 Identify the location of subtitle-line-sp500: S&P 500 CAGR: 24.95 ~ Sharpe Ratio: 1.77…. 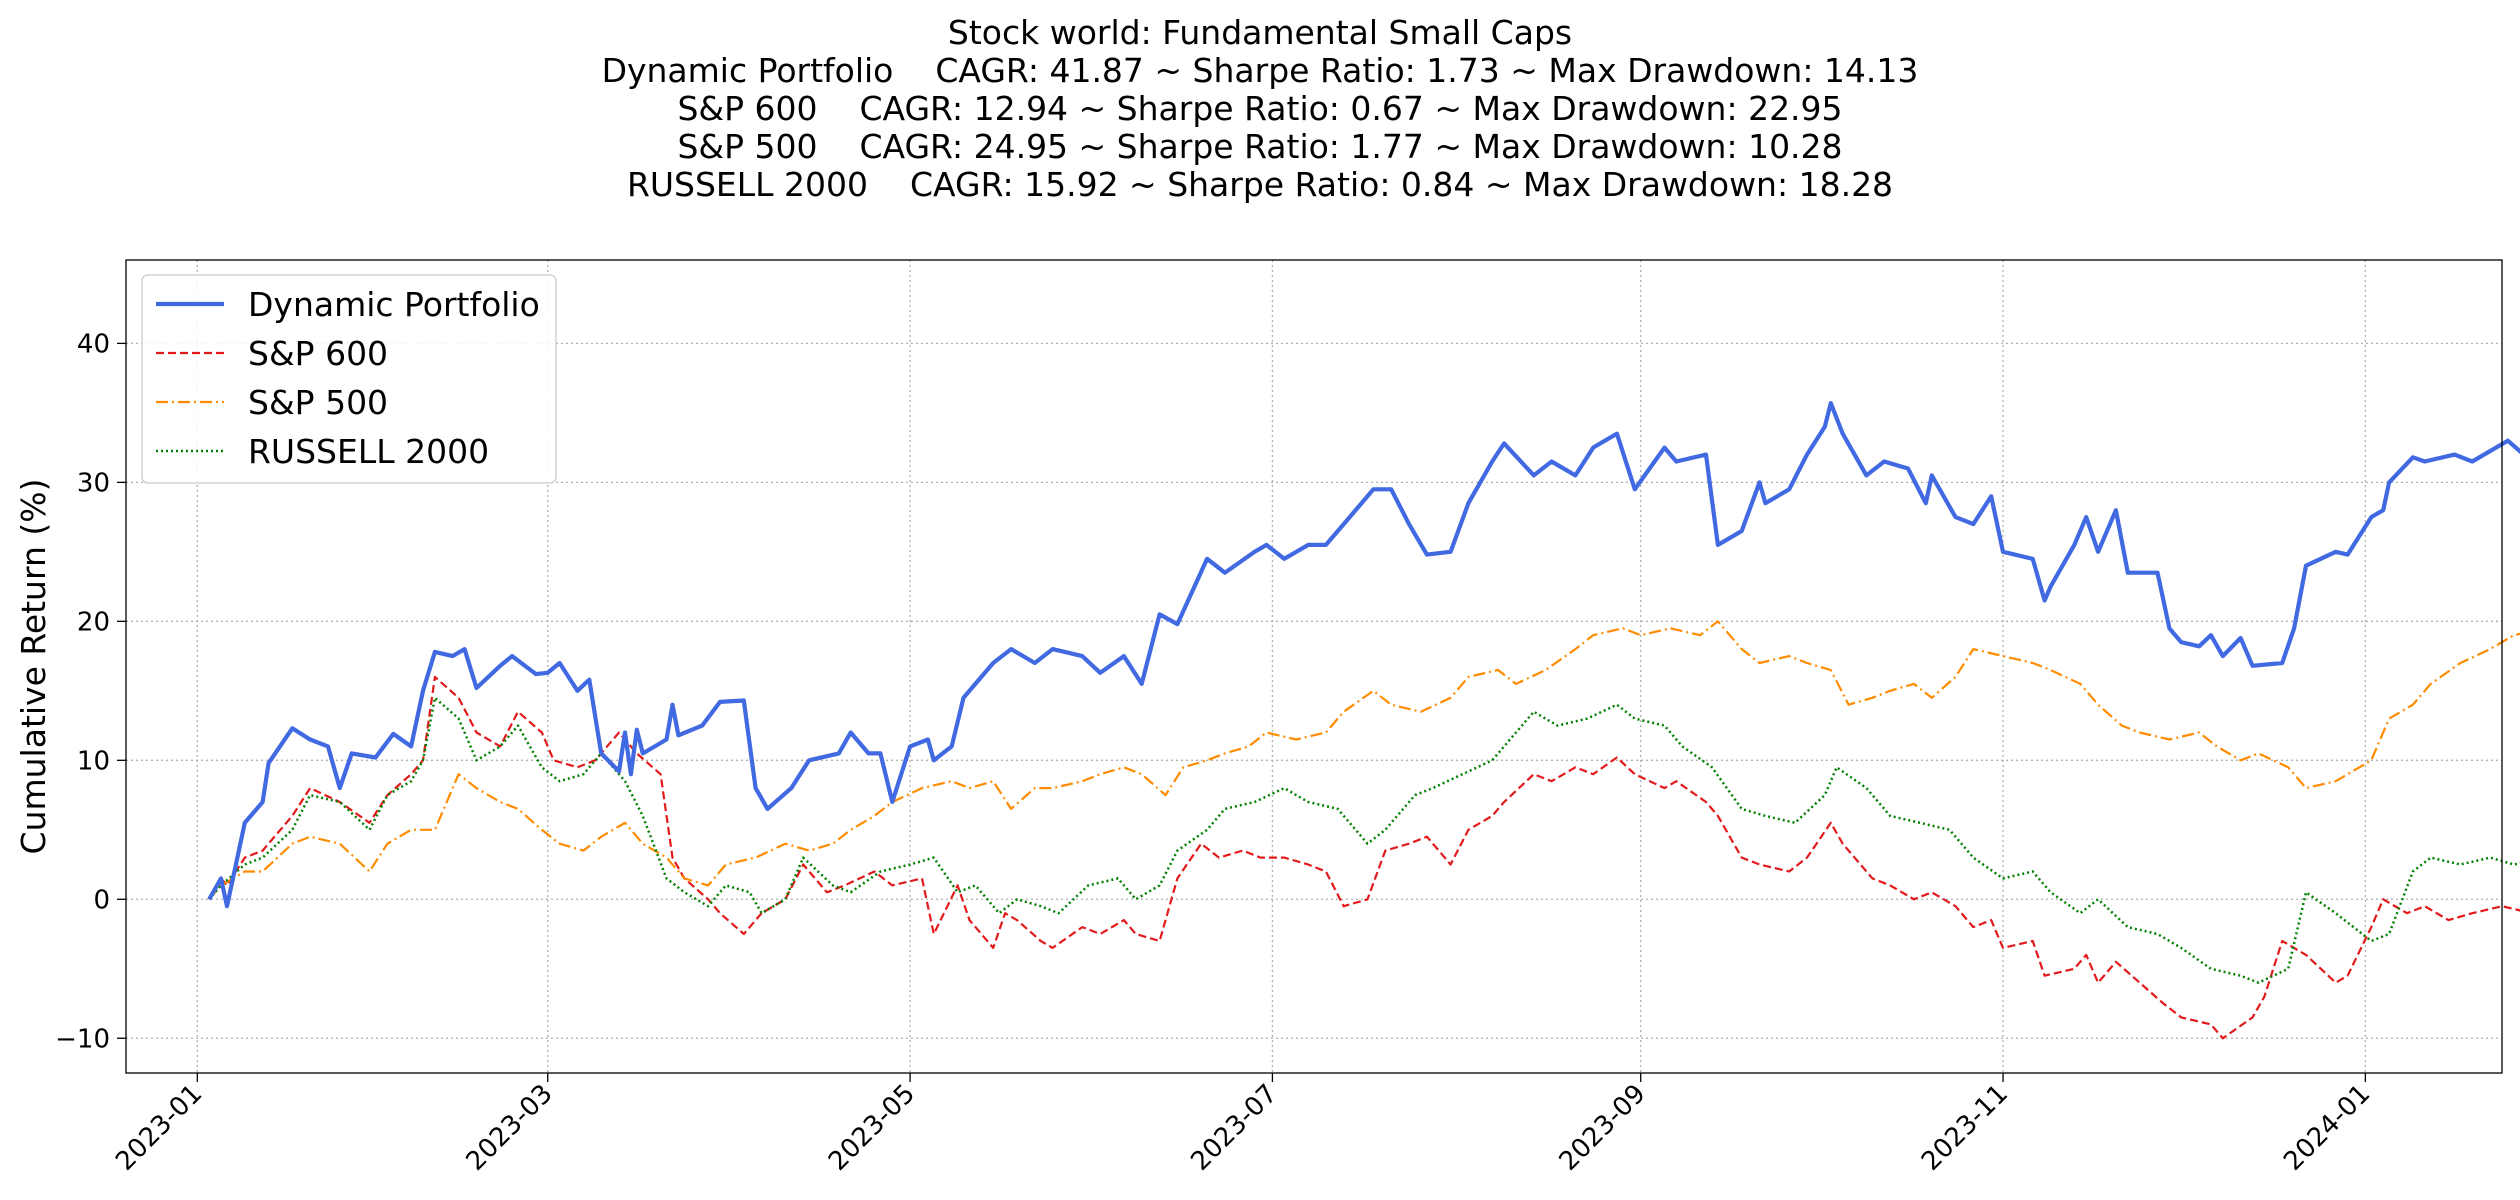
(1260, 146).